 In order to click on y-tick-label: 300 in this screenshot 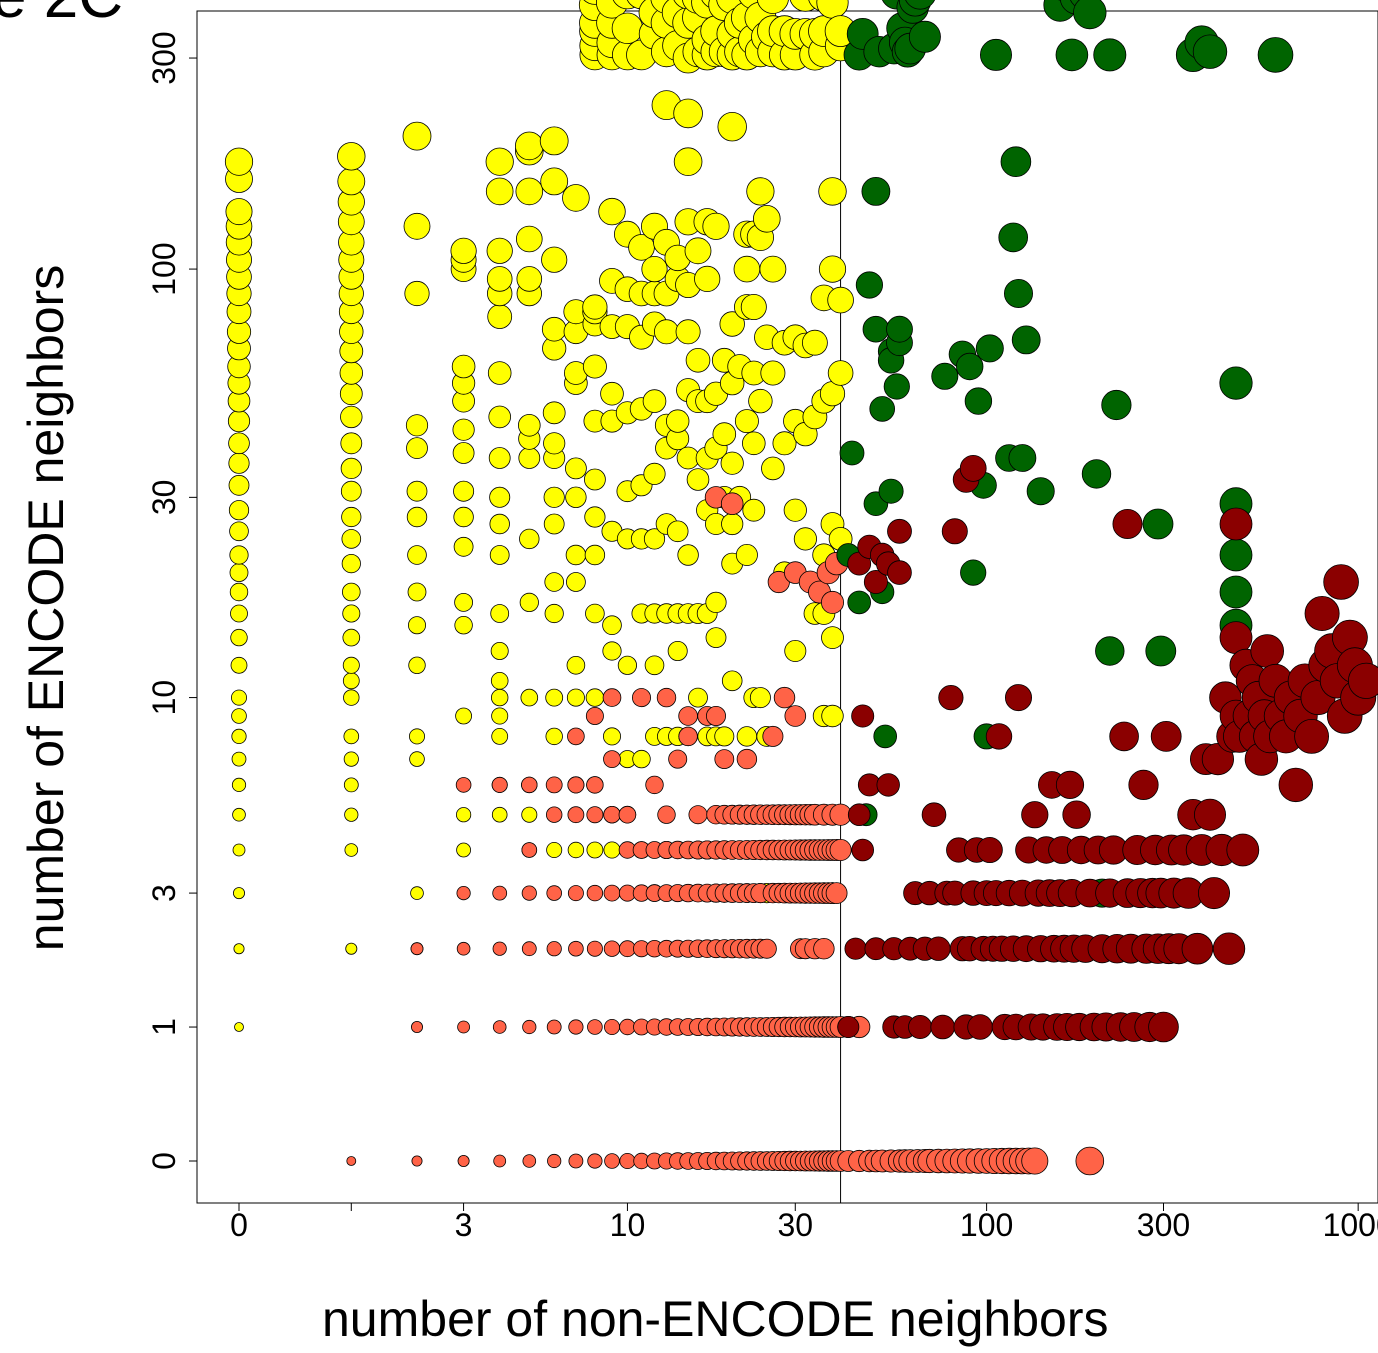, I will do `click(164, 57)`.